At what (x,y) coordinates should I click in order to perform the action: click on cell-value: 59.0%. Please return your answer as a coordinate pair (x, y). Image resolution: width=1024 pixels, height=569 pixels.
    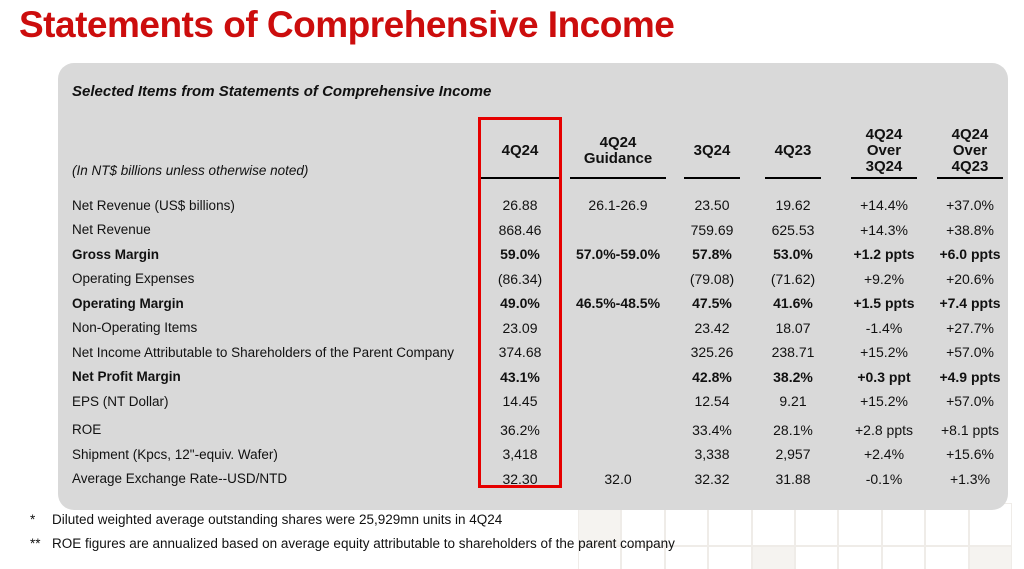
    Looking at the image, I should click on (520, 254).